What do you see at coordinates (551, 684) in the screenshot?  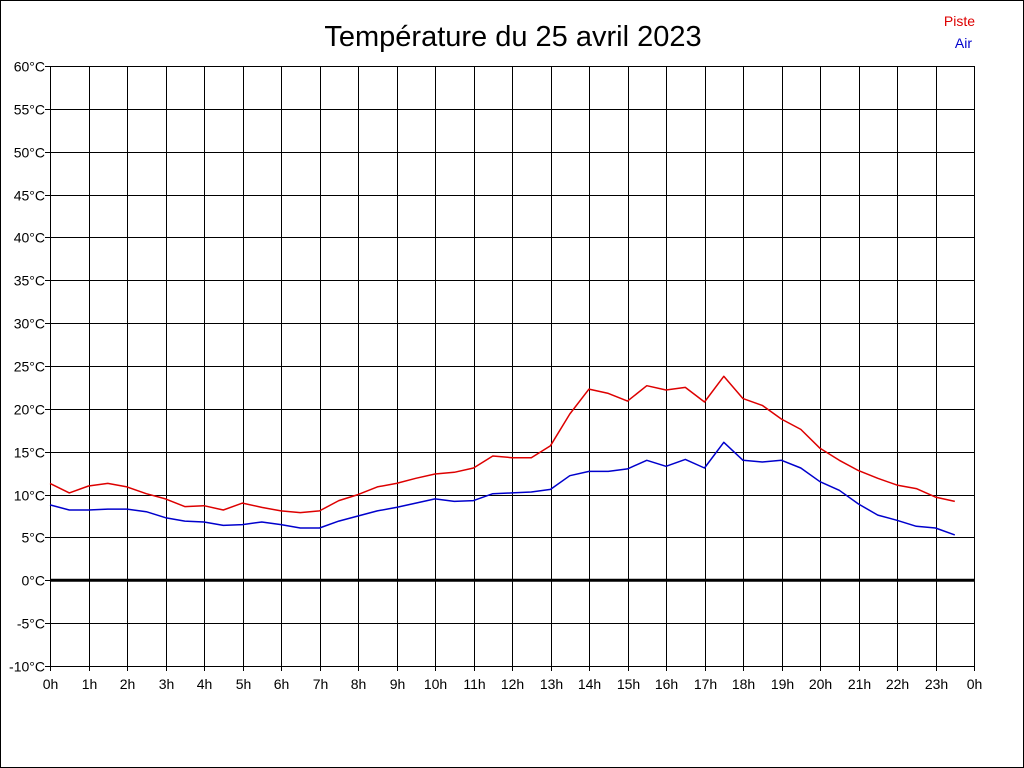 I see `x-tick-label: 13h` at bounding box center [551, 684].